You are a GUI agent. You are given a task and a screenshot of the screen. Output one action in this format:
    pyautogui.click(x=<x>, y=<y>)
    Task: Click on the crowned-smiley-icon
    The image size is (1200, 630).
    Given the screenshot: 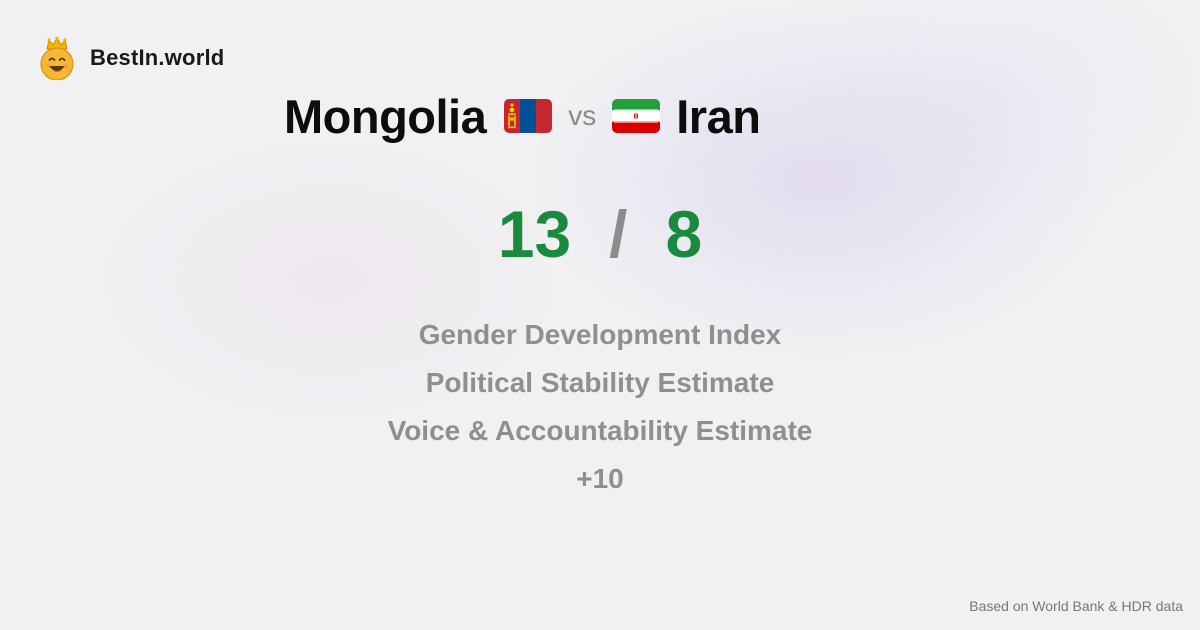 What is the action you would take?
    pyautogui.click(x=57, y=58)
    